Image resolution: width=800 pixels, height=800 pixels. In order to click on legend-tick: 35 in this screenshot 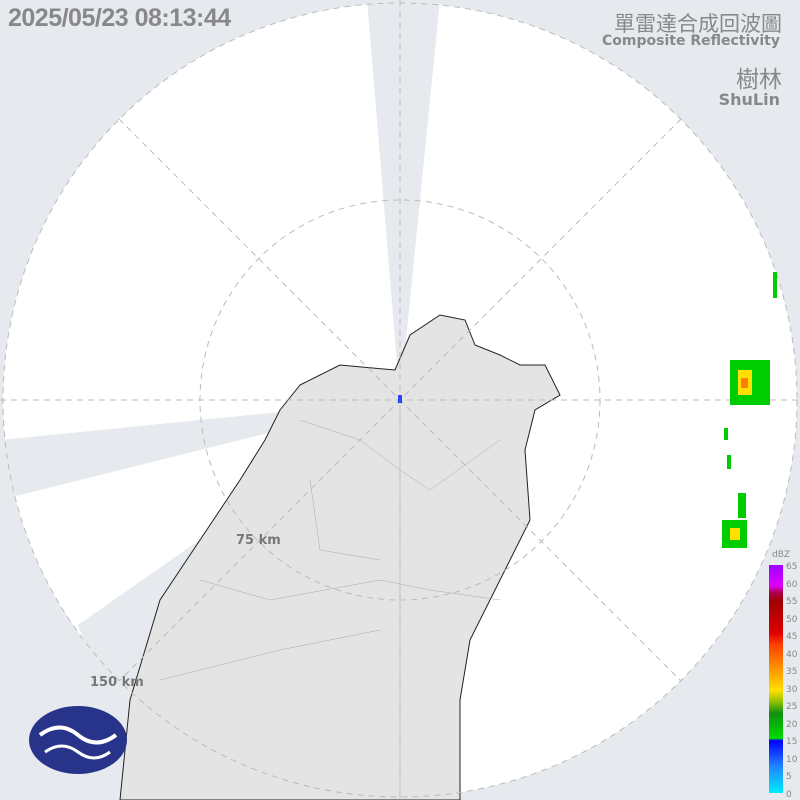, I will do `click(792, 672)`.